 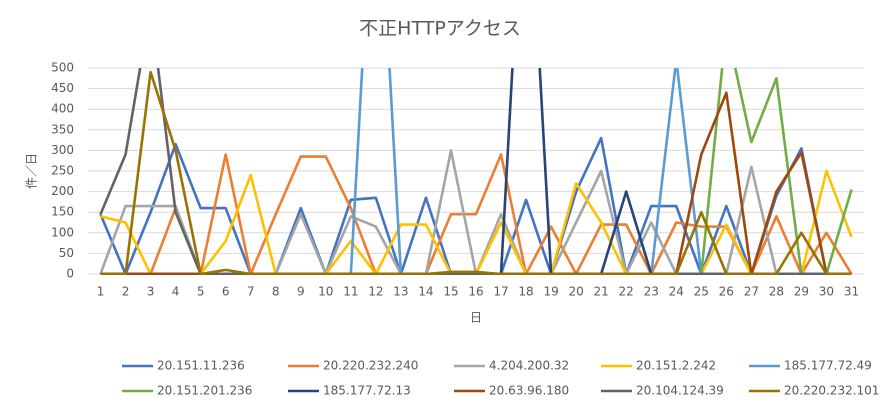 I want to click on x-axis-label: 日, so click(x=476, y=318).